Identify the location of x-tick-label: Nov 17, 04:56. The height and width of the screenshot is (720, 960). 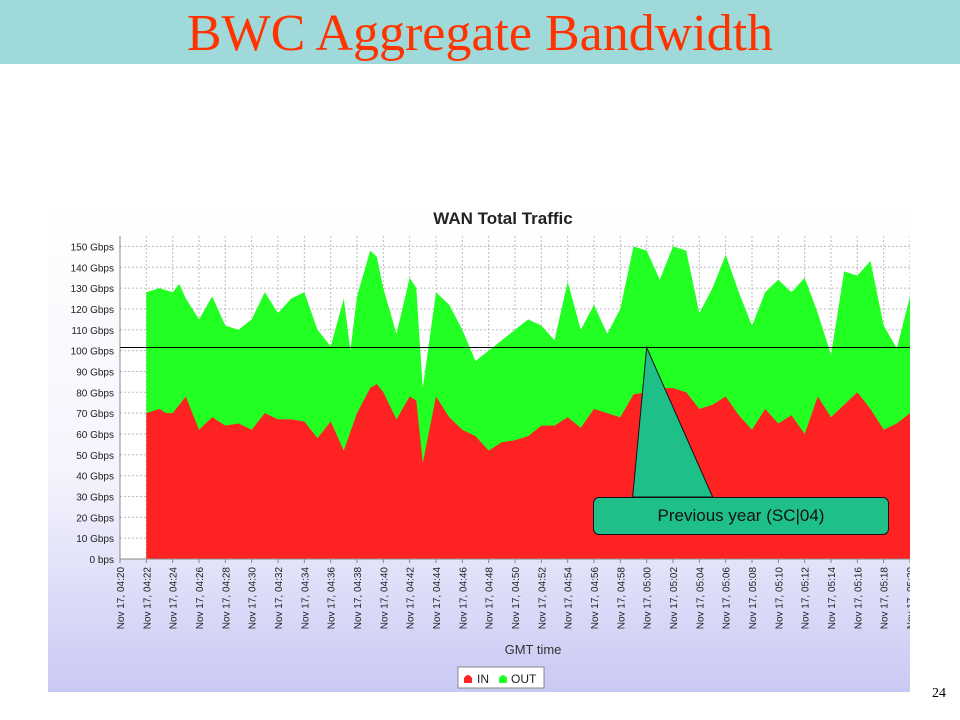
(595, 598).